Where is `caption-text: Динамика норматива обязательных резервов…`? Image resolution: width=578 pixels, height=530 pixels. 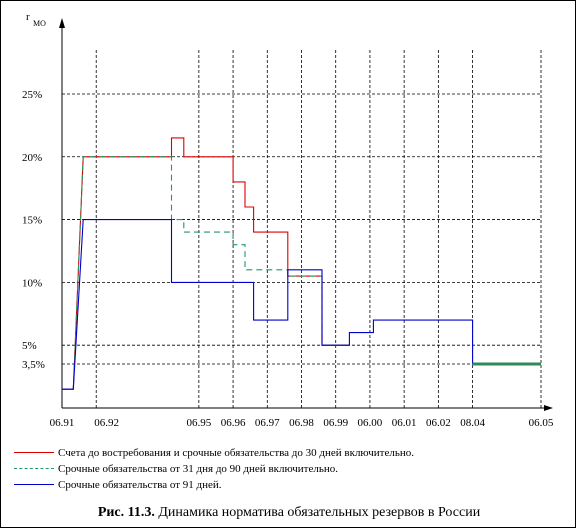 caption-text: Динамика норматива обязательных резервов… is located at coordinates (317, 512).